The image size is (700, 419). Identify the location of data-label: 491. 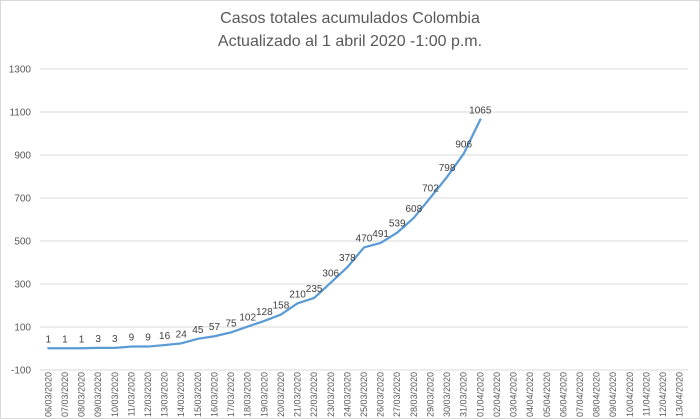
(380, 234).